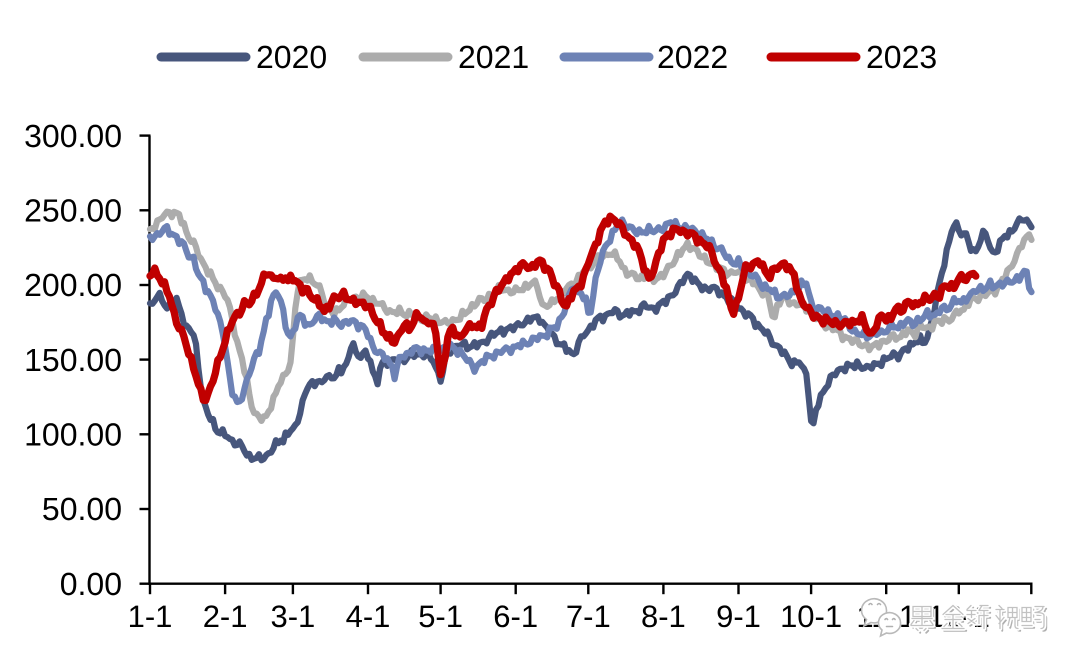  What do you see at coordinates (588, 616) in the screenshot?
I see `svg-text: 7-1` at bounding box center [588, 616].